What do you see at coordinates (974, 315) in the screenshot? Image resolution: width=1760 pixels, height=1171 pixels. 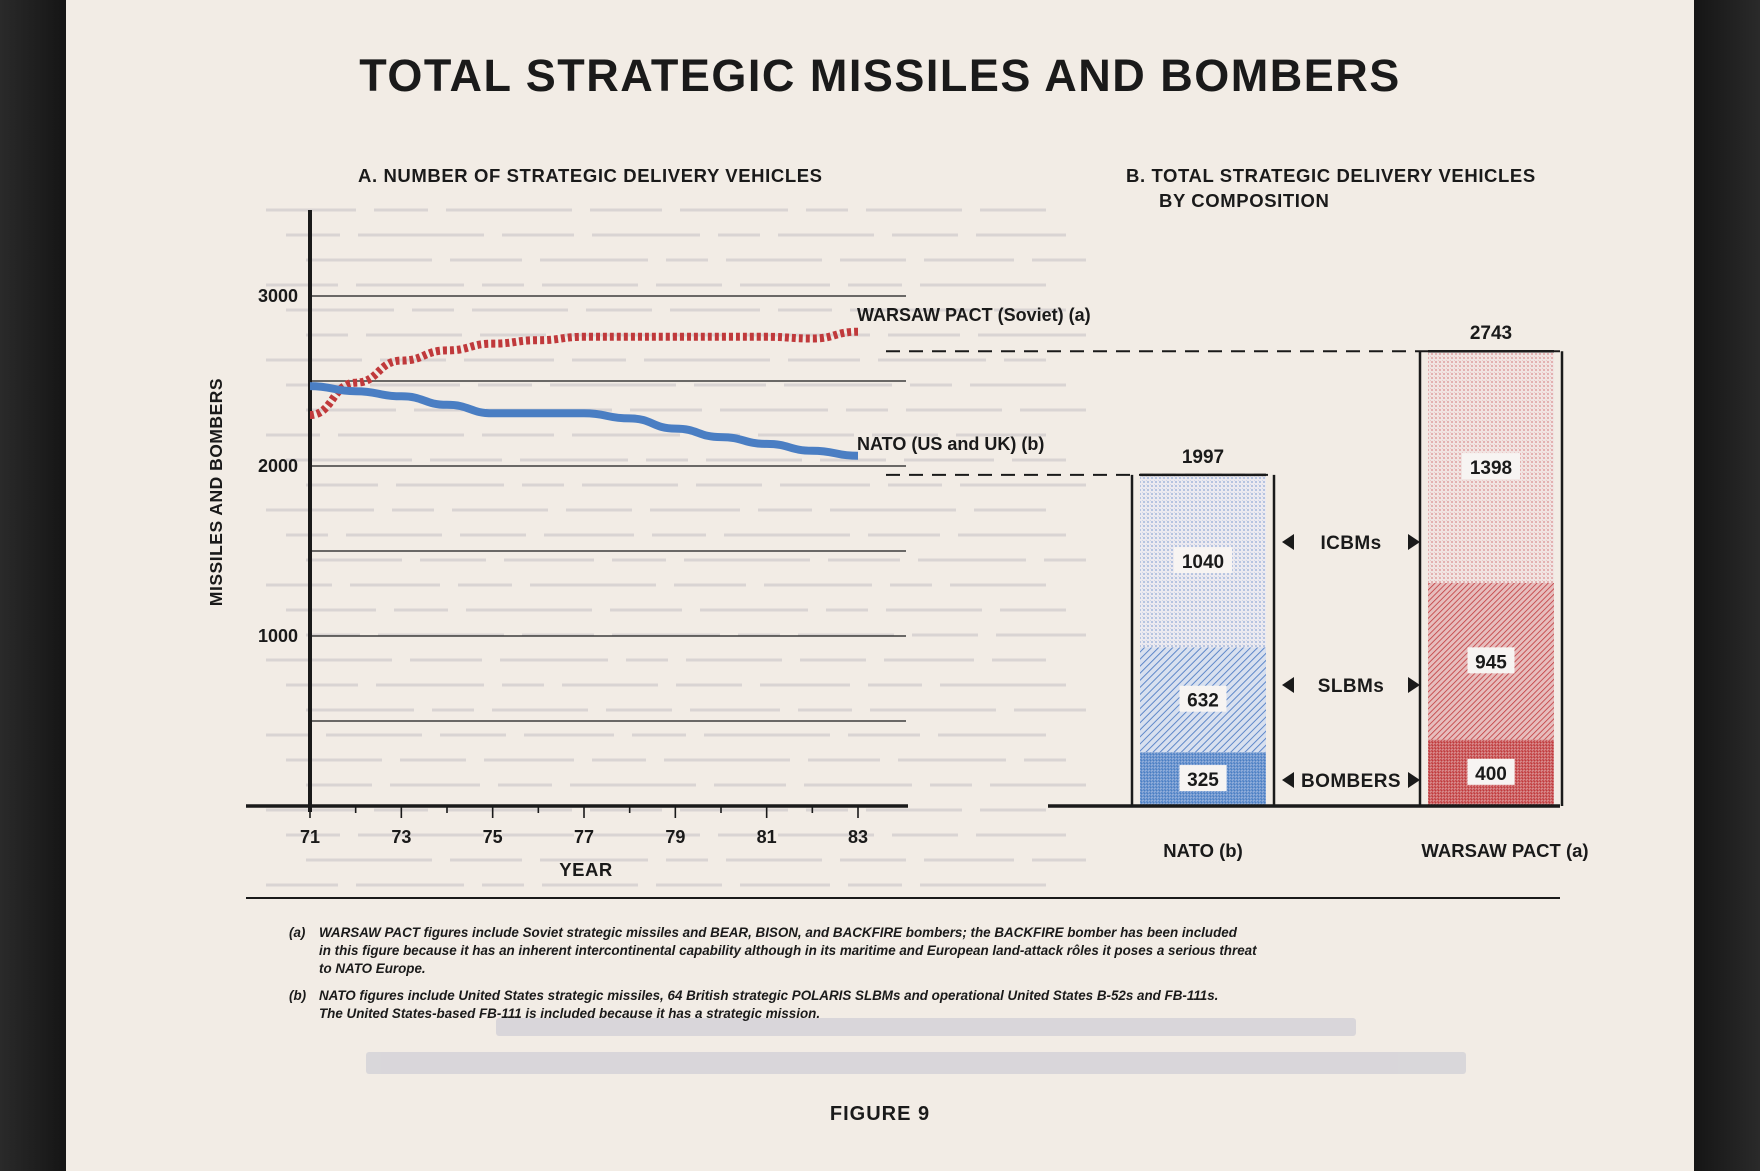 I see `warsaw-pact-series-label: WARSAW PACT (Soviet) (a)` at bounding box center [974, 315].